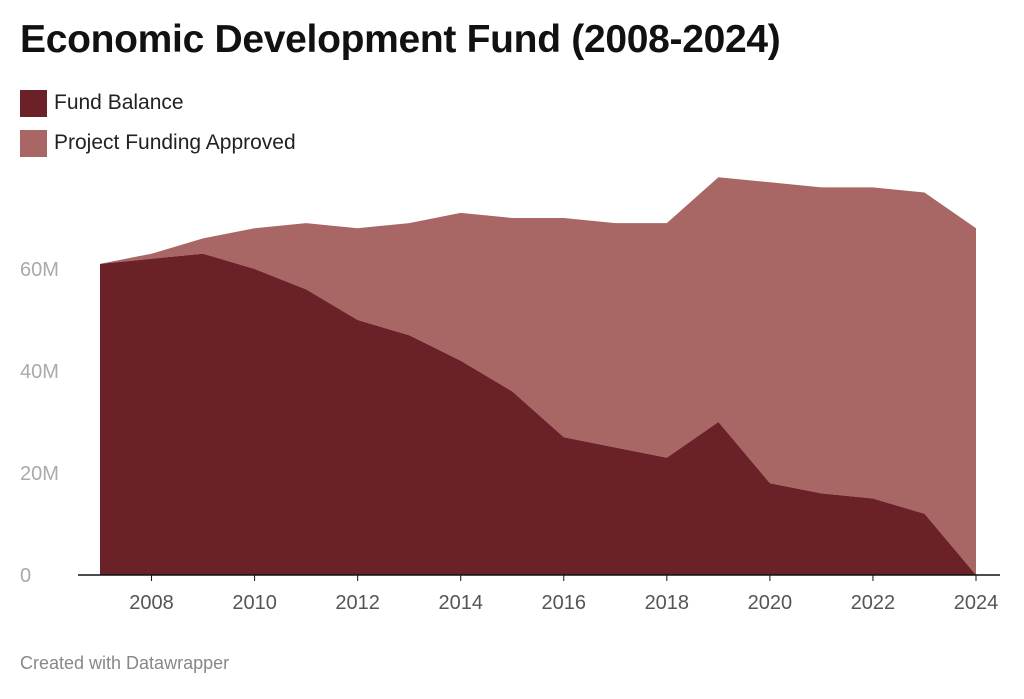 Image resolution: width=1024 pixels, height=699 pixels. Describe the element at coordinates (460, 603) in the screenshot. I see `x-tick-label: 2014` at that location.